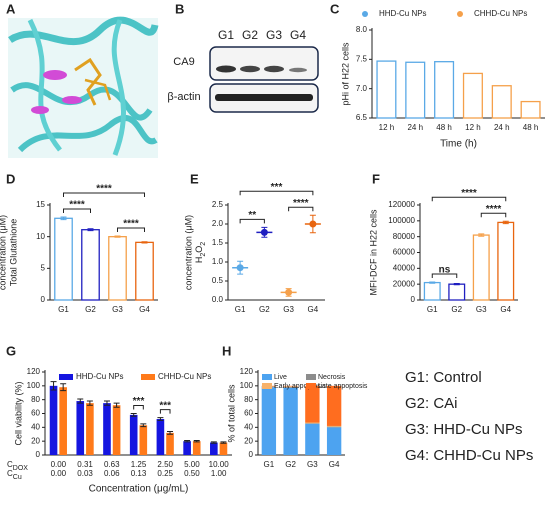 The width and height of the screenshot is (554, 507). Describe the element at coordinates (85, 464) in the screenshot. I see `x-tick-label: 0.31` at that location.